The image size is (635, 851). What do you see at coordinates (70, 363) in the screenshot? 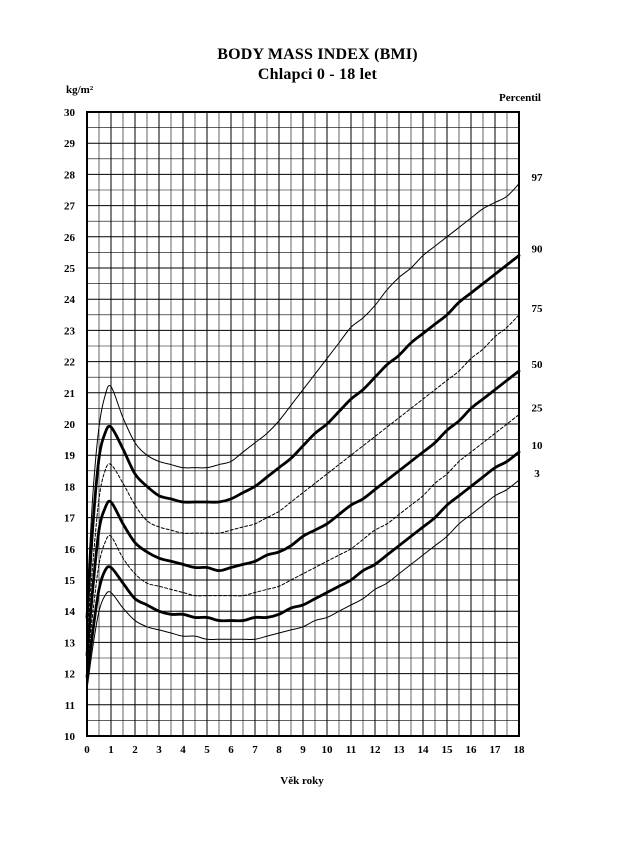
I see `y-tick-label: 22` at bounding box center [70, 363].